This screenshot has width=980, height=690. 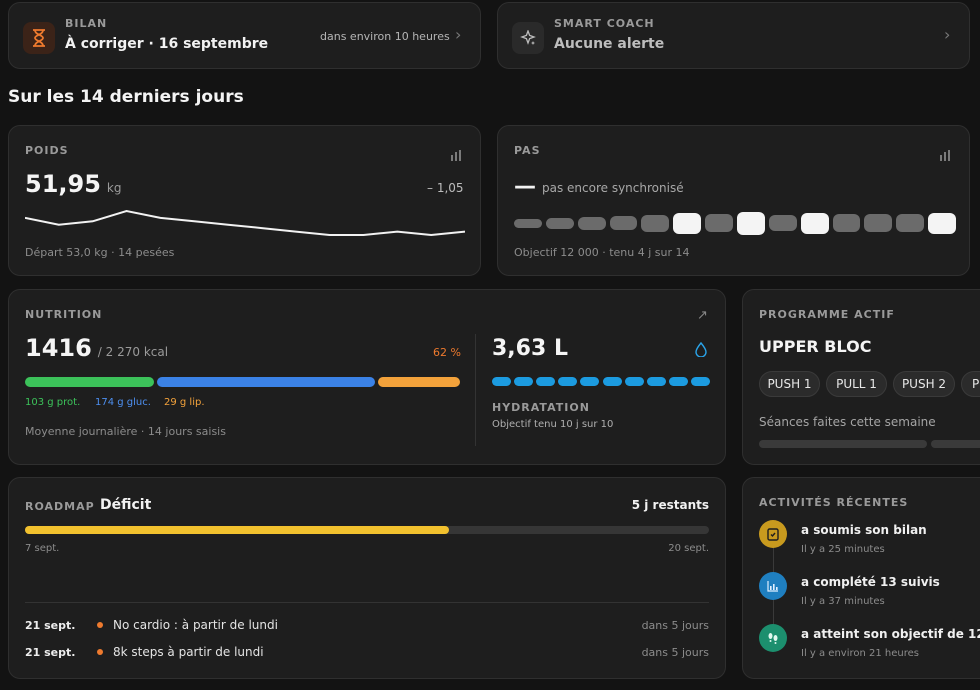 I want to click on macro-bar-gluc, so click(x=266, y=382).